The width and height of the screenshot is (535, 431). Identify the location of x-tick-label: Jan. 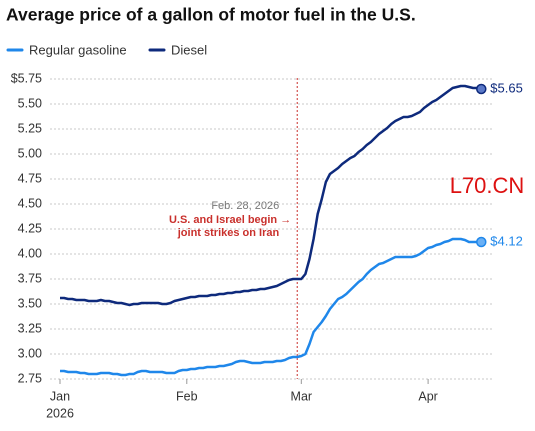
(60, 396).